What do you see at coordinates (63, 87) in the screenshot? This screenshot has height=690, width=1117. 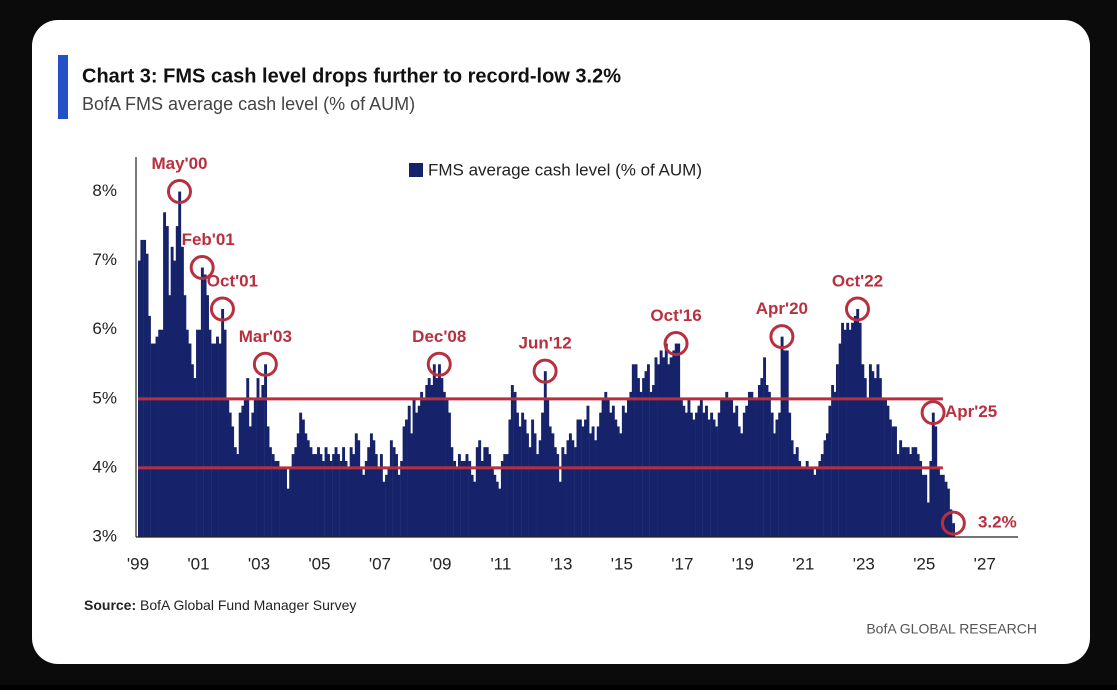 I see `accent-bar` at bounding box center [63, 87].